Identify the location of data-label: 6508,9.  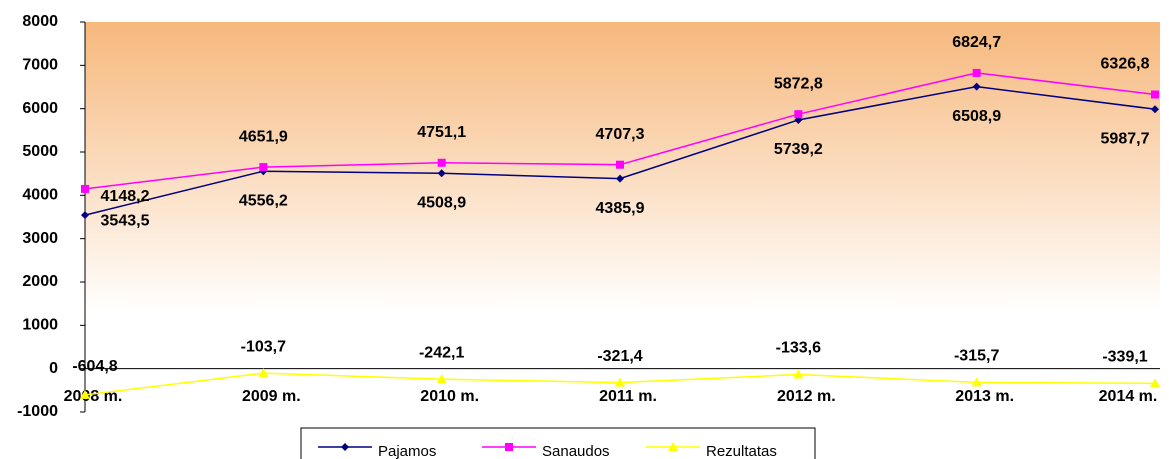
(976, 116).